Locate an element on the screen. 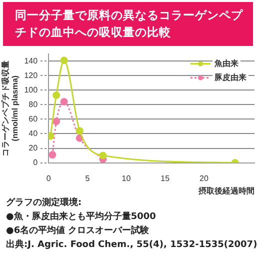 Image resolution: width=260 pixels, height=280 pixels. x-axis-title: 摂取後経過時間 is located at coordinates (226, 191).